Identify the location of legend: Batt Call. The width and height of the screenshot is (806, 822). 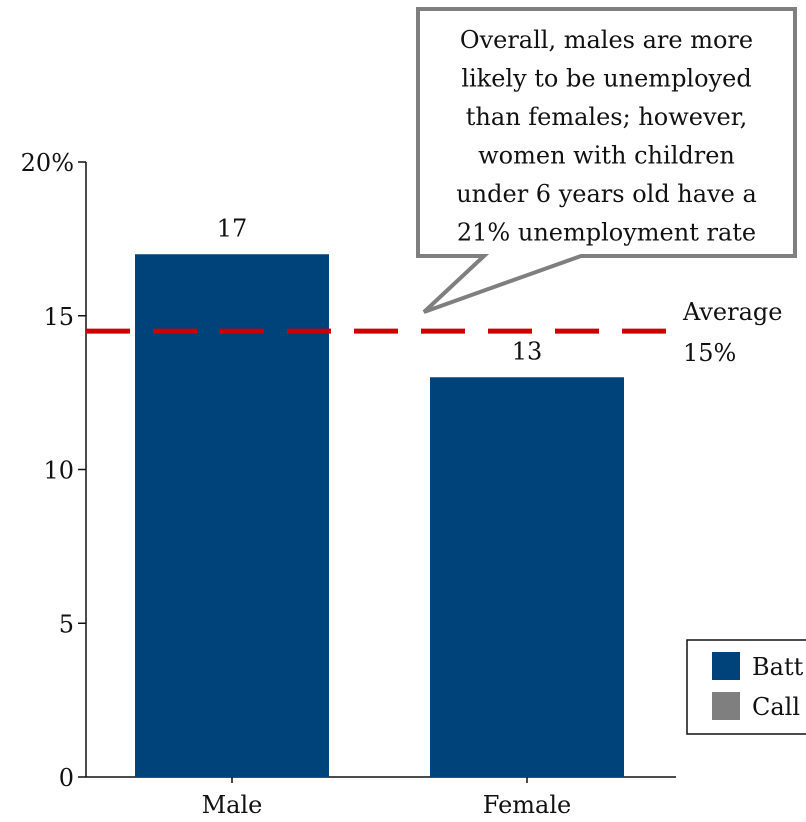
(746, 687).